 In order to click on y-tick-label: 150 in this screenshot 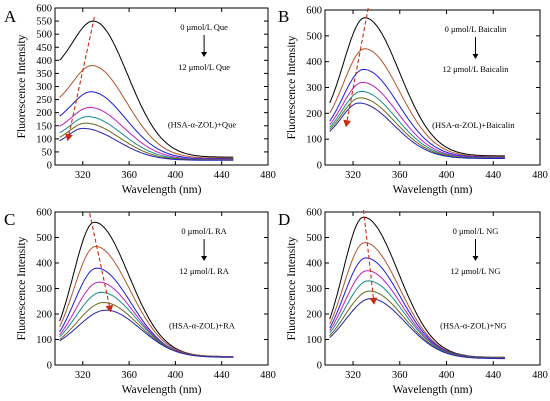, I will do `click(44, 126)`.